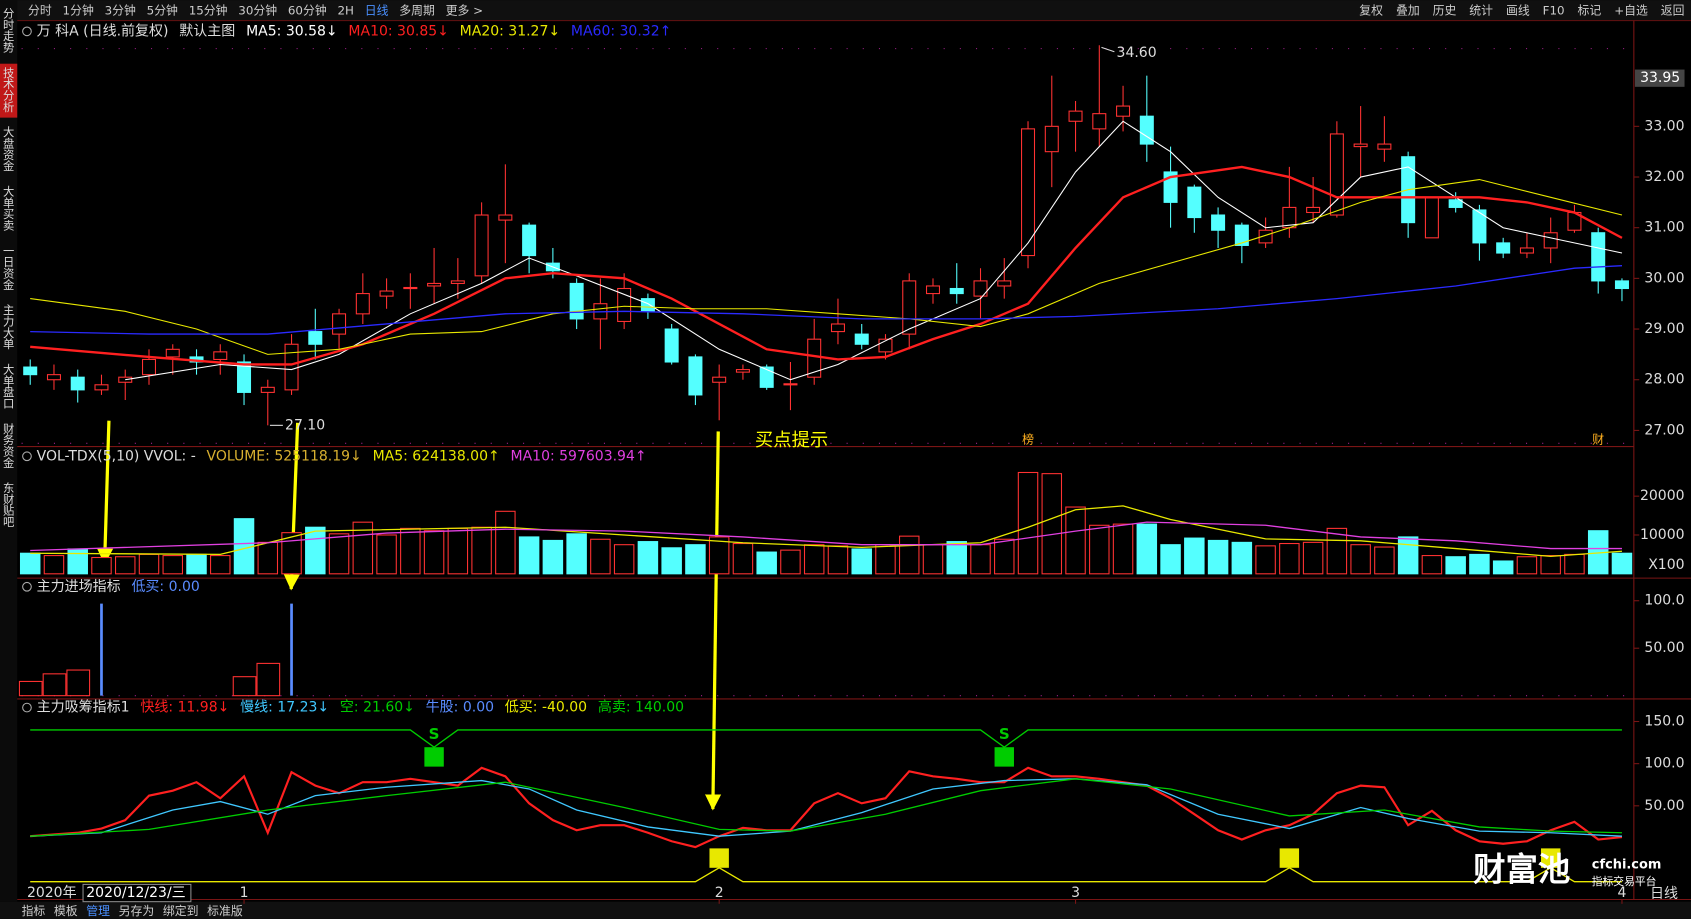  Describe the element at coordinates (78, 10) in the screenshot. I see `period-tab: 1分钟` at that location.